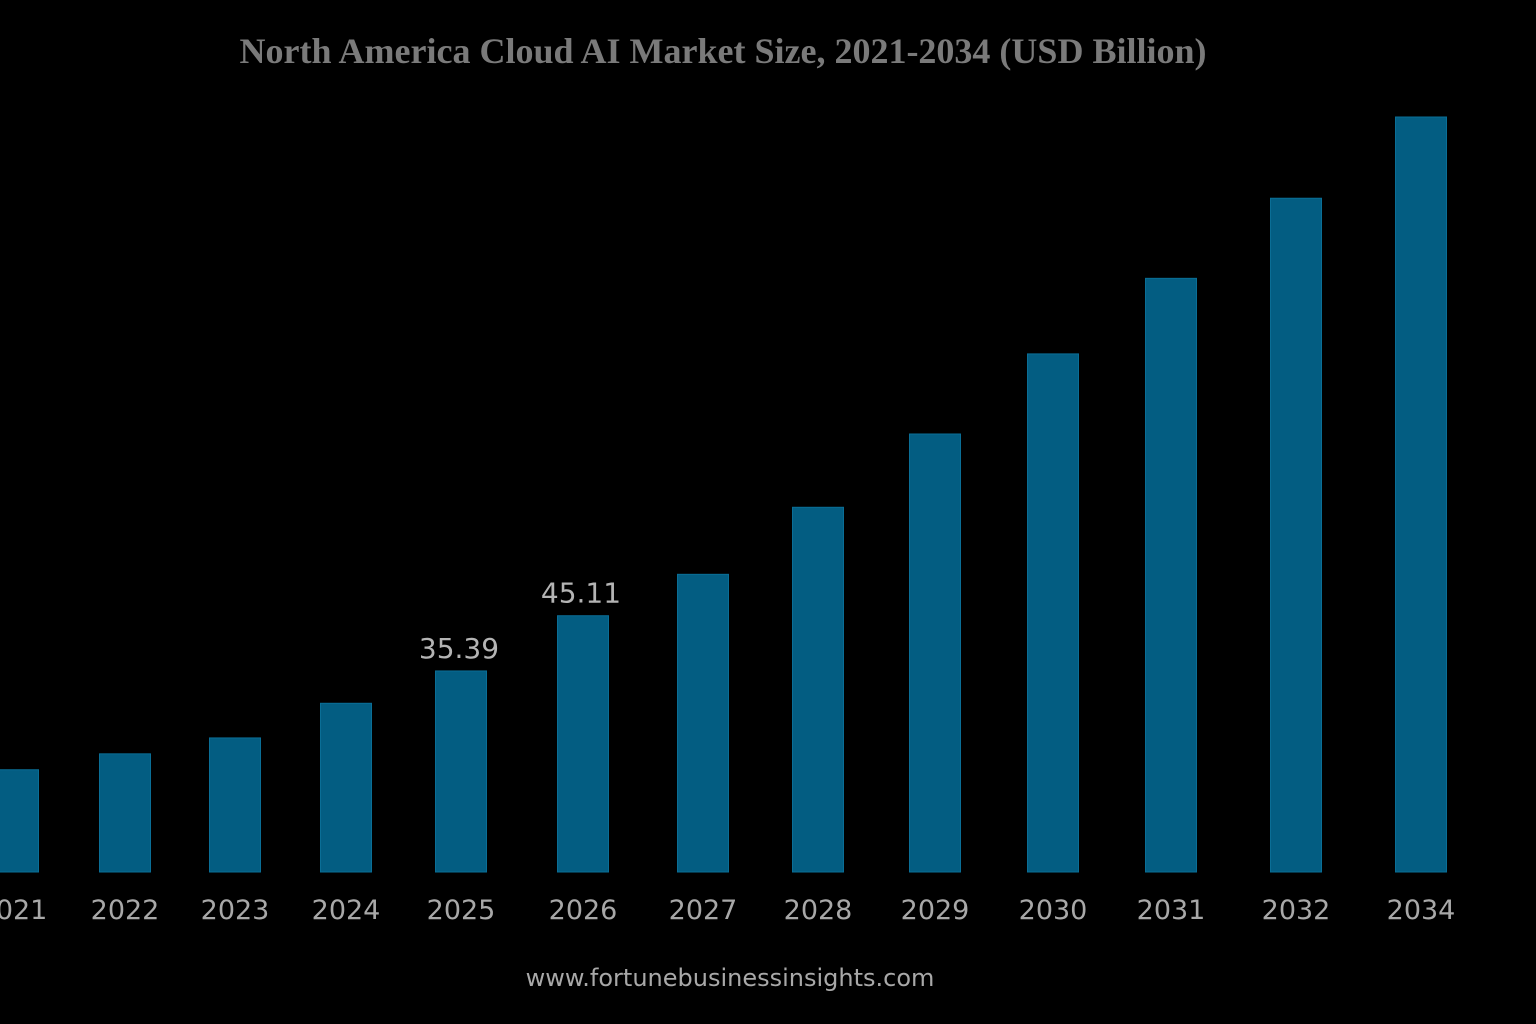 The width and height of the screenshot is (1536, 1024). What do you see at coordinates (1053, 613) in the screenshot?
I see `bar-2030` at bounding box center [1053, 613].